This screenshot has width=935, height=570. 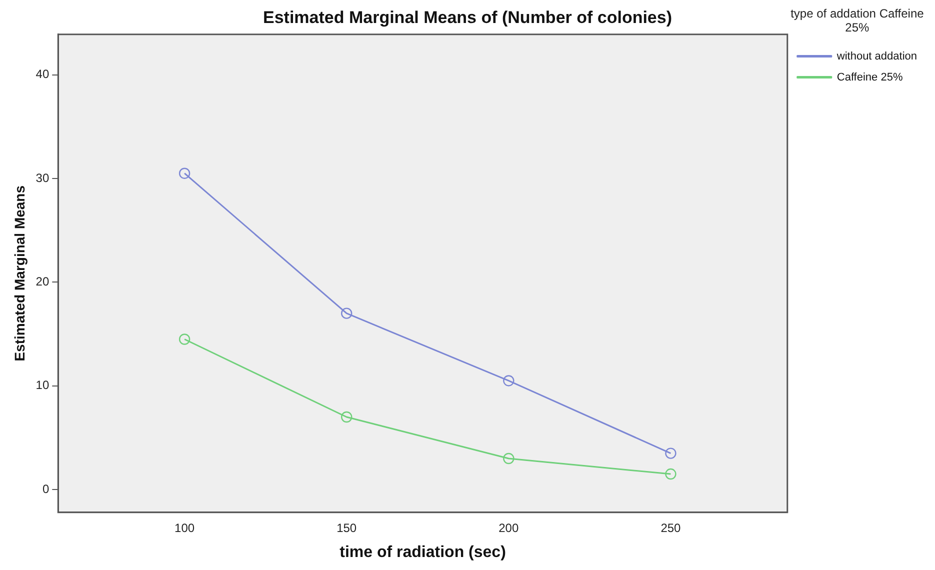 What do you see at coordinates (423, 552) in the screenshot?
I see `x-axis-title: time of radiation (sec)` at bounding box center [423, 552].